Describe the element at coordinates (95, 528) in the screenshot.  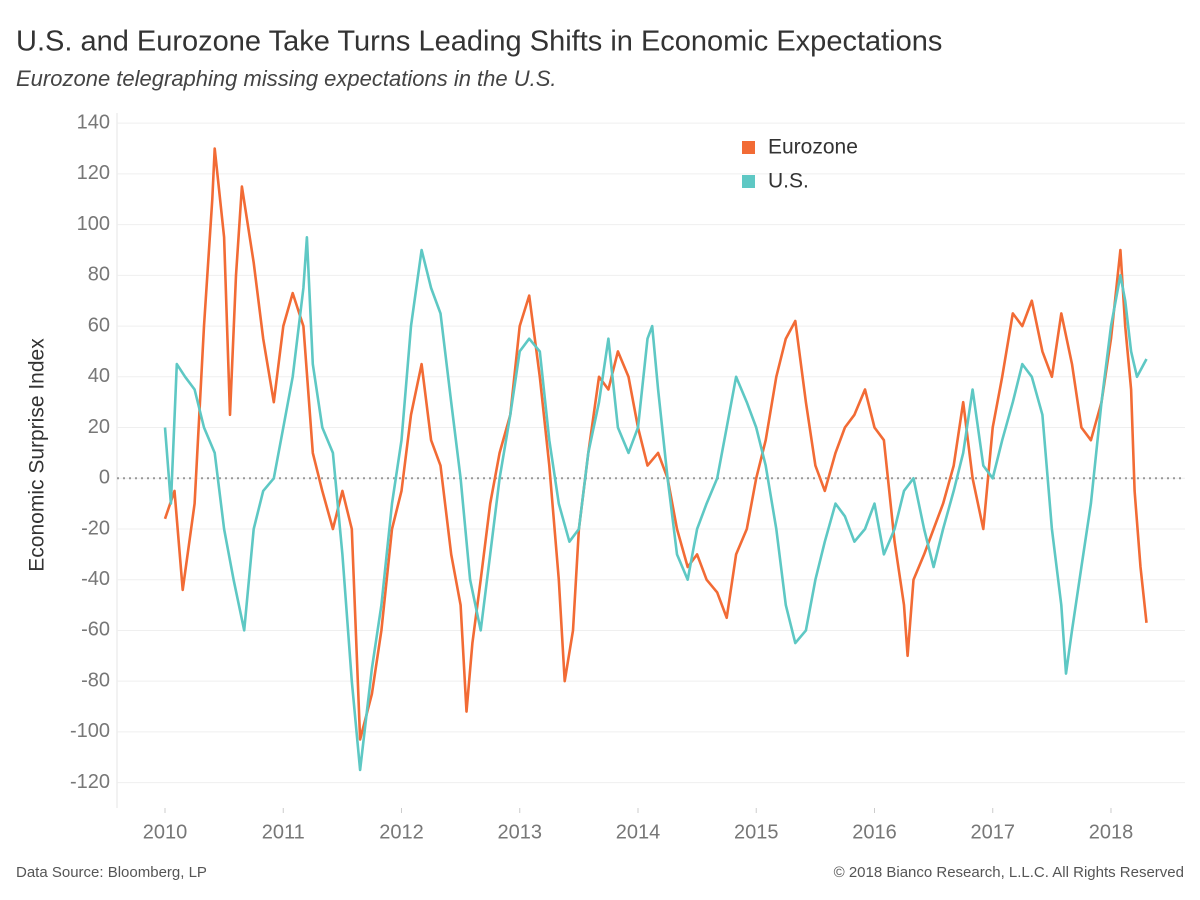
I see `y-tick-label: -20` at that location.